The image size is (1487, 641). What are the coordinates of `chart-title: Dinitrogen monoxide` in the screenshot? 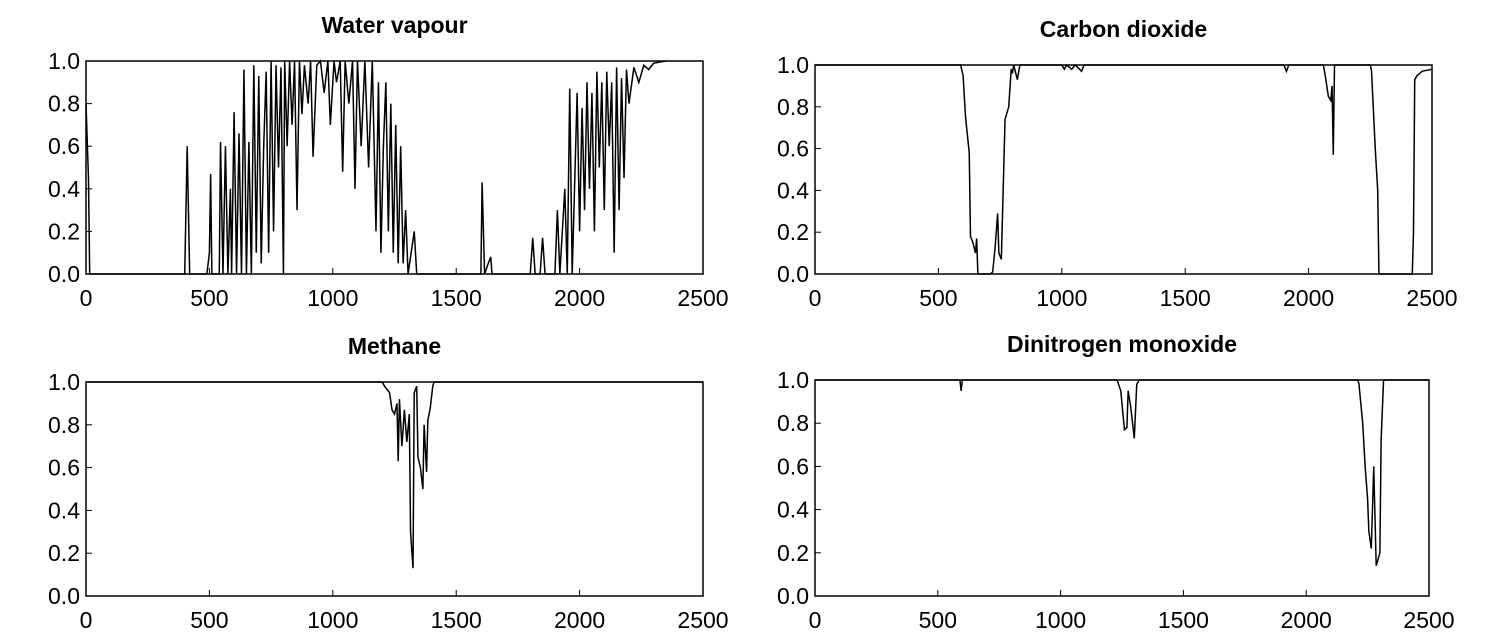 It's located at (1122, 344).